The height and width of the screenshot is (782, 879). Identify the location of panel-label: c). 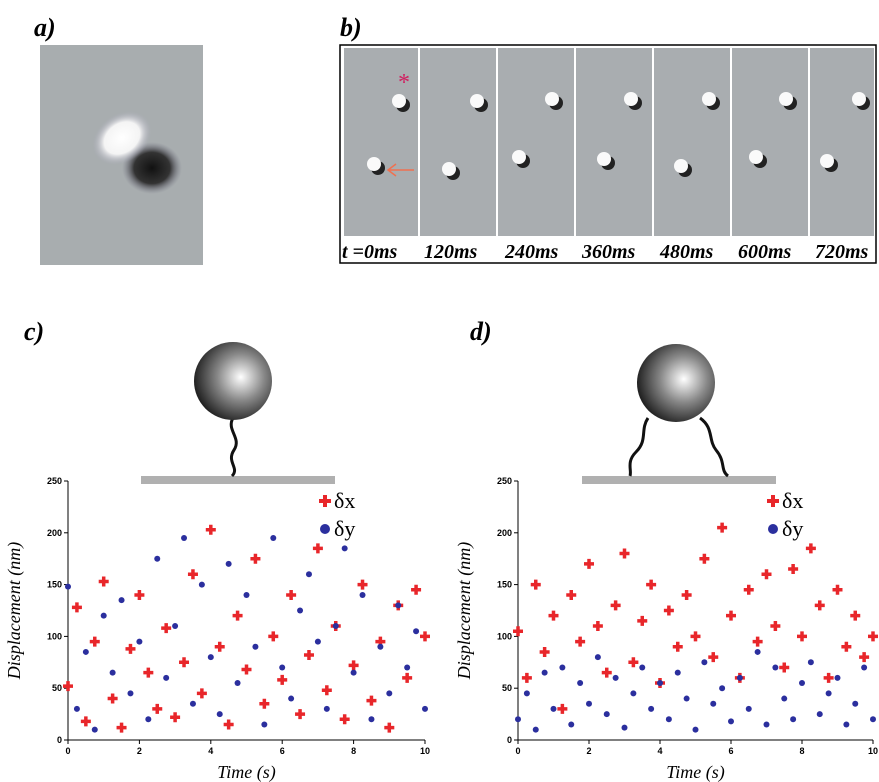
(34, 331).